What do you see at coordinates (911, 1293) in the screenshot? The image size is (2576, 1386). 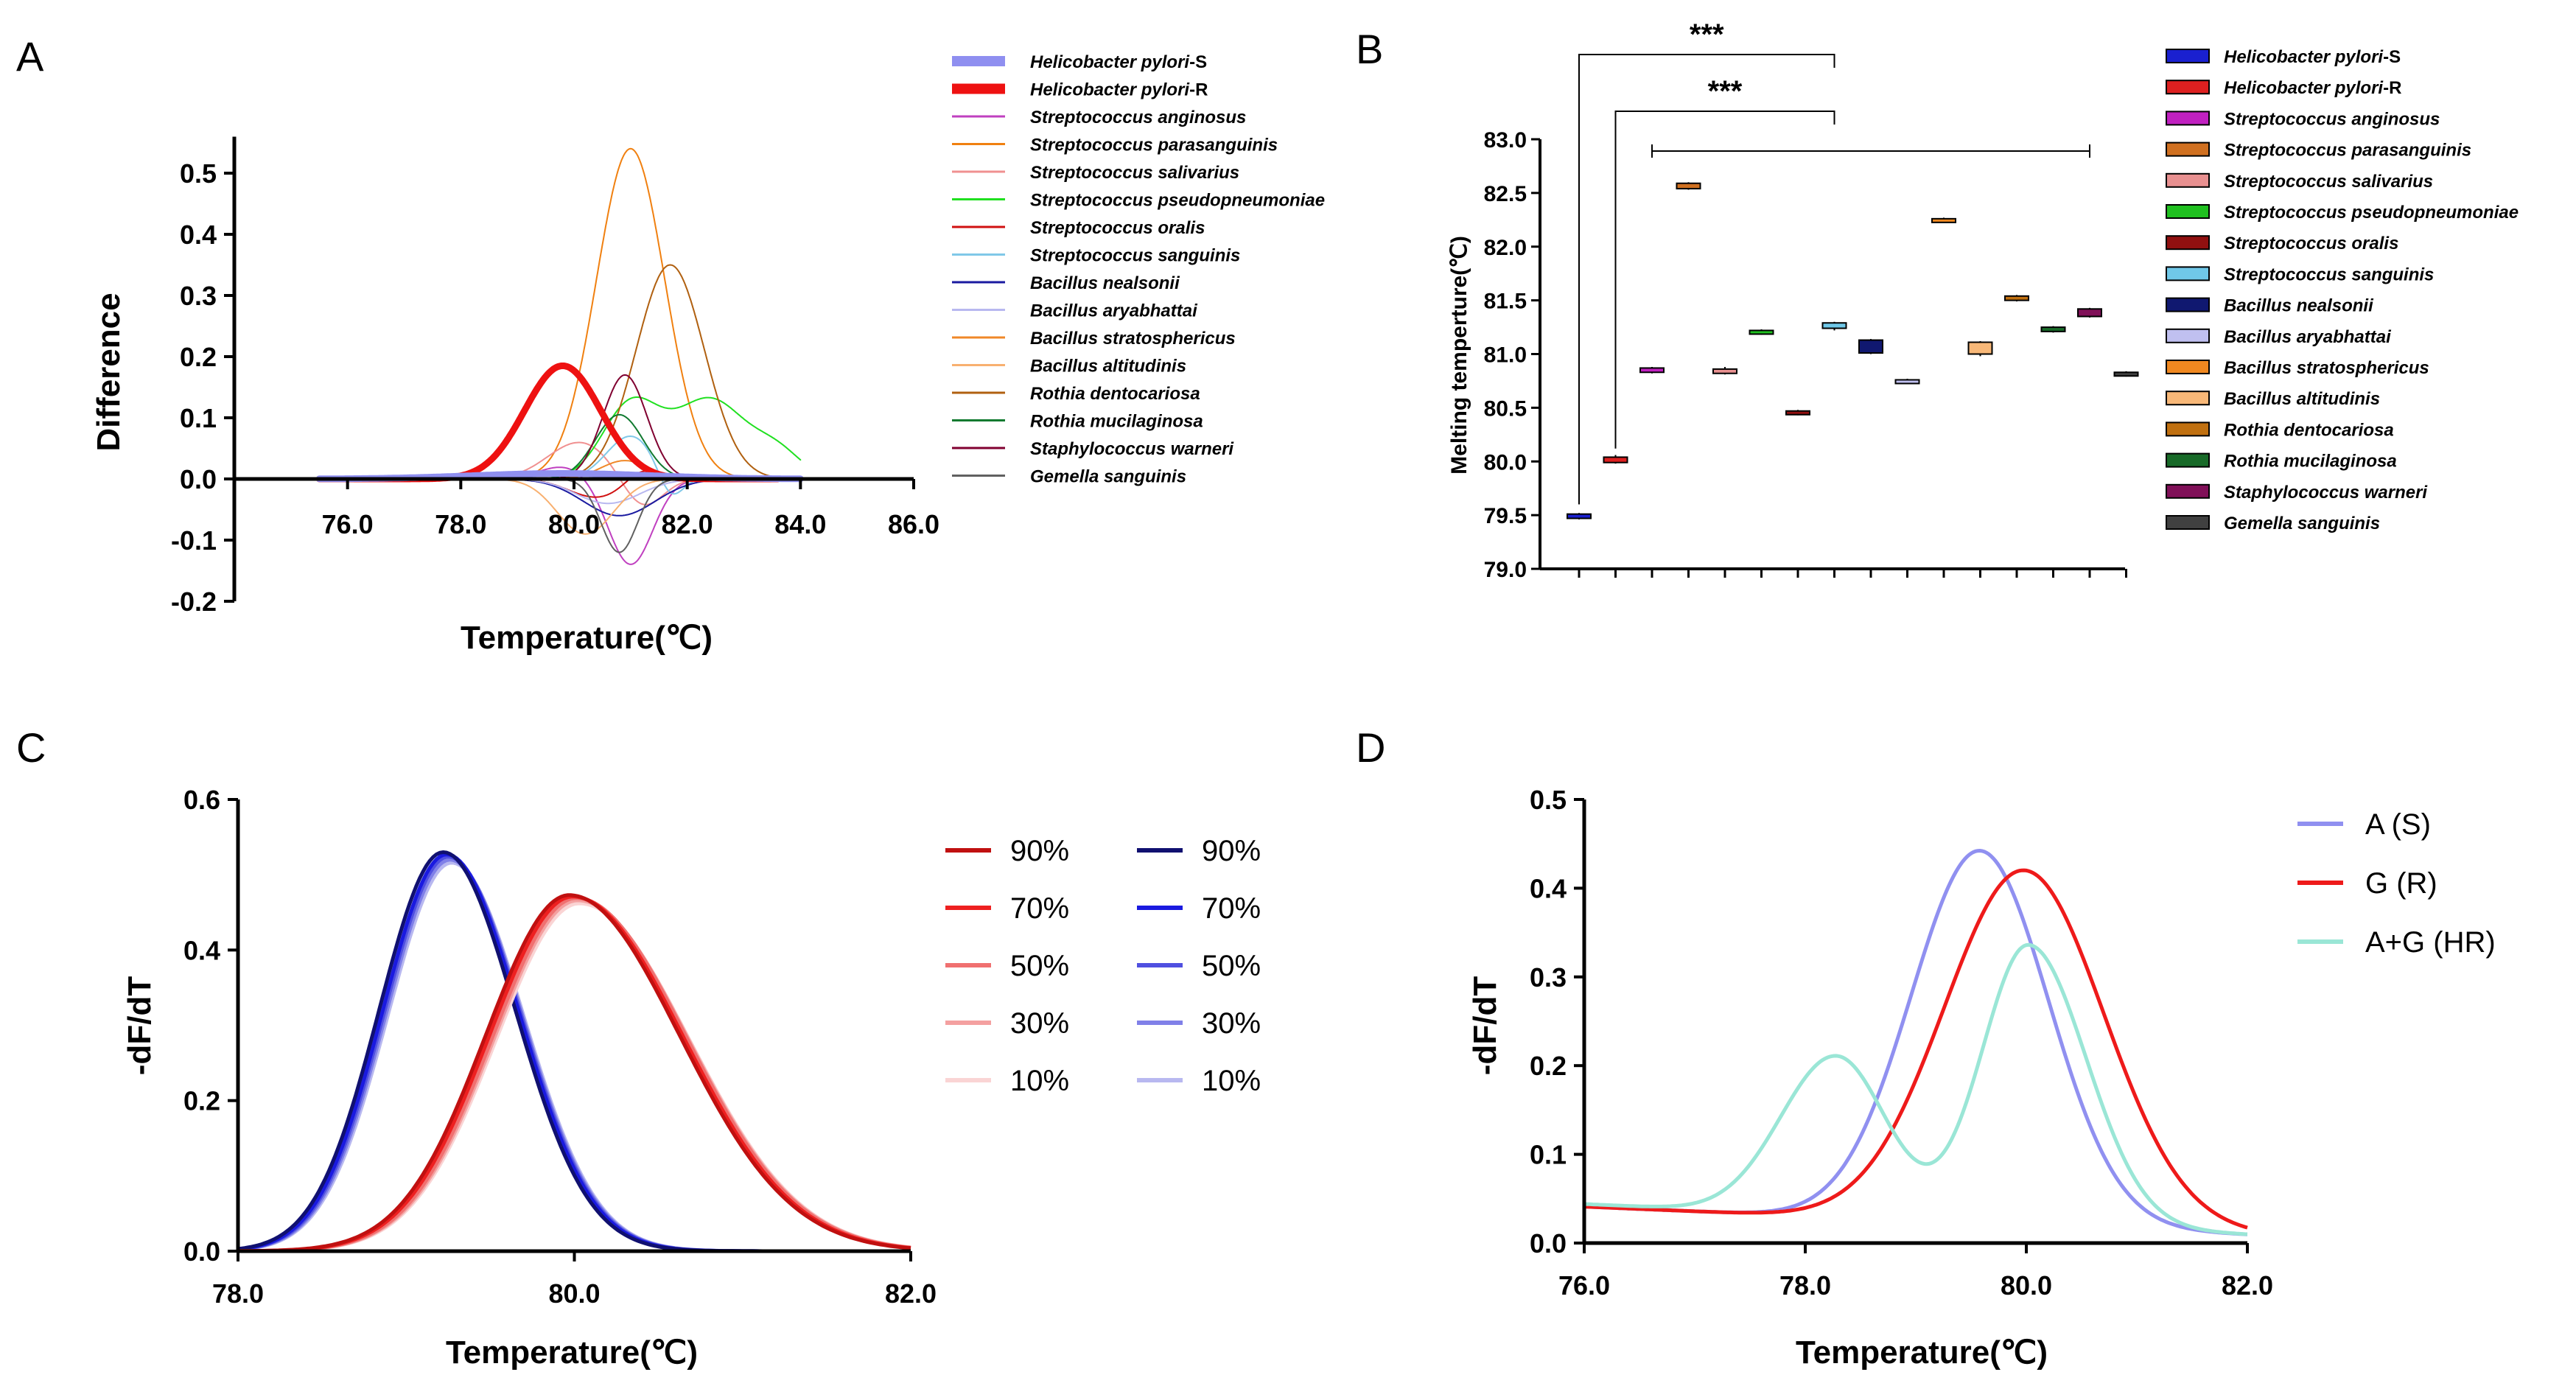 I see `panel-c-xtick-label: 82.0` at bounding box center [911, 1293].